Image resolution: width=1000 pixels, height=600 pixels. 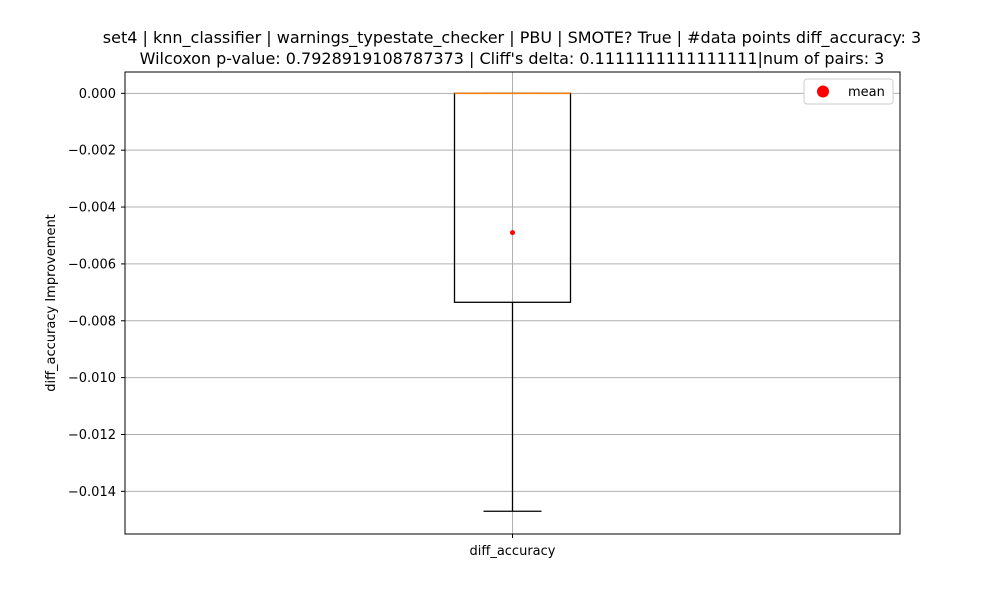 I want to click on y-tick-label: −0.006, so click(x=92, y=264).